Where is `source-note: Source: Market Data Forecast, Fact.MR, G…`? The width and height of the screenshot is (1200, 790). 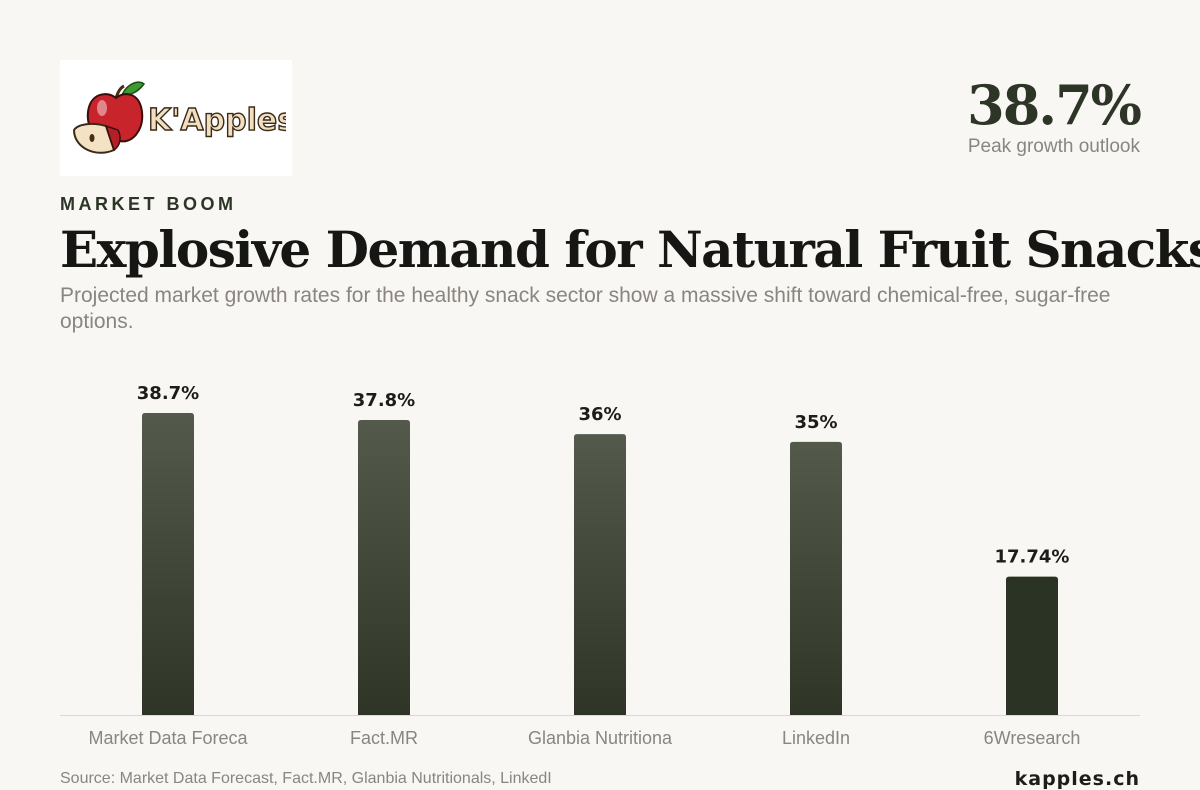 source-note: Source: Market Data Forecast, Fact.MR, G… is located at coordinates (306, 778).